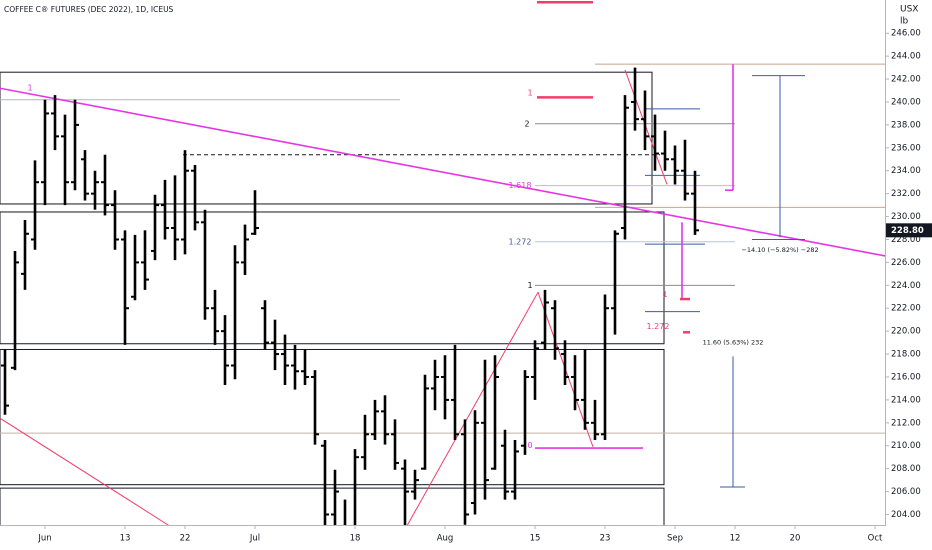 This screenshot has height=550, width=932. What do you see at coordinates (906, 240) in the screenshot?
I see `y-tick-label: 228.00` at bounding box center [906, 240].